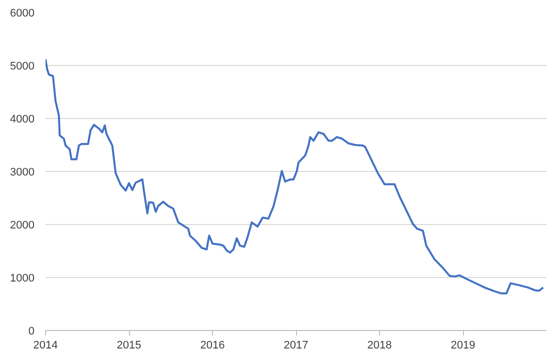 The height and width of the screenshot is (360, 556). I want to click on y-tick-label: 4000, so click(22, 120).